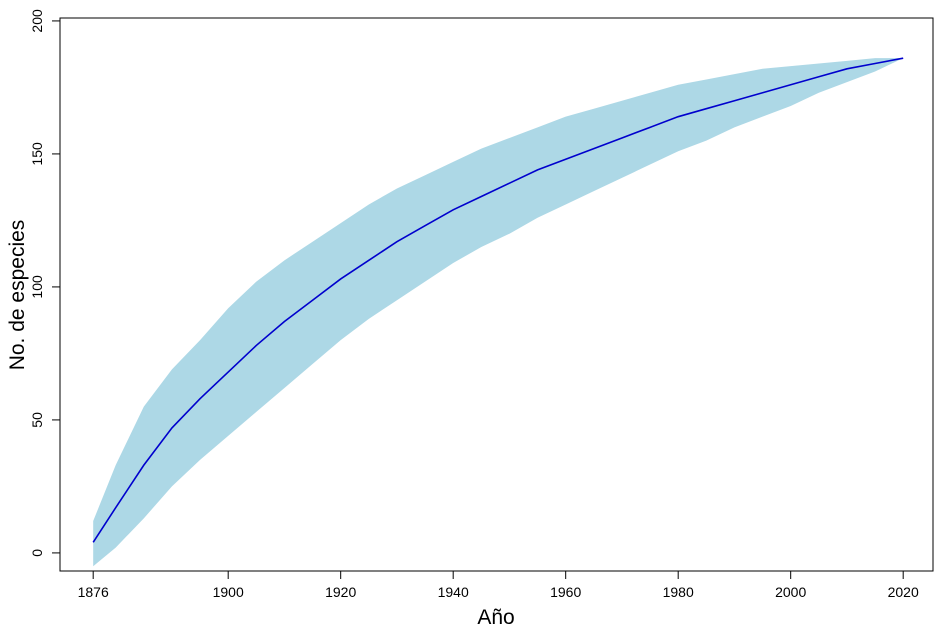 This screenshot has height=634, width=946. Describe the element at coordinates (903, 592) in the screenshot. I see `x-tick-label: 2020` at that location.